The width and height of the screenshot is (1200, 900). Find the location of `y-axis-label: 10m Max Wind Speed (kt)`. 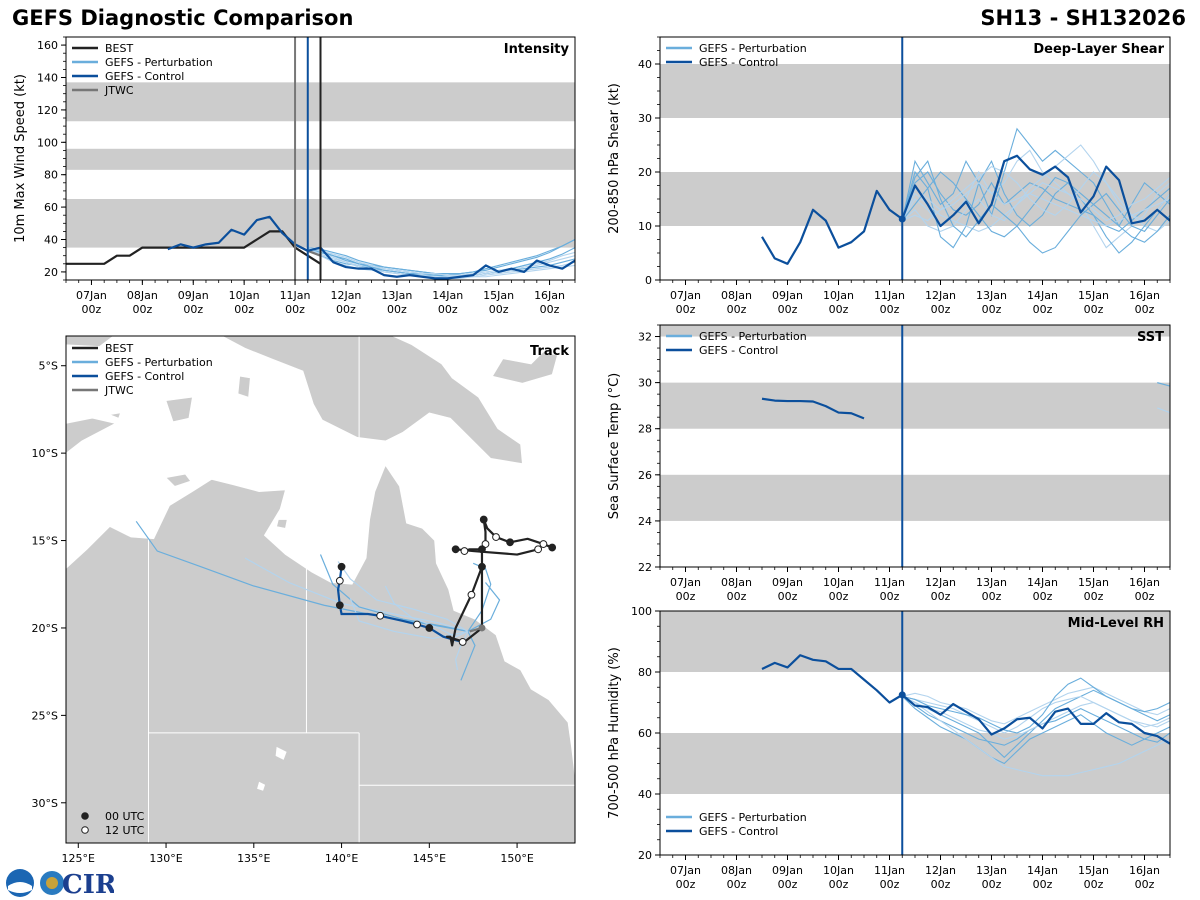

y-axis-label: 10m Max Wind Speed (kt) is located at coordinates (20, 158).